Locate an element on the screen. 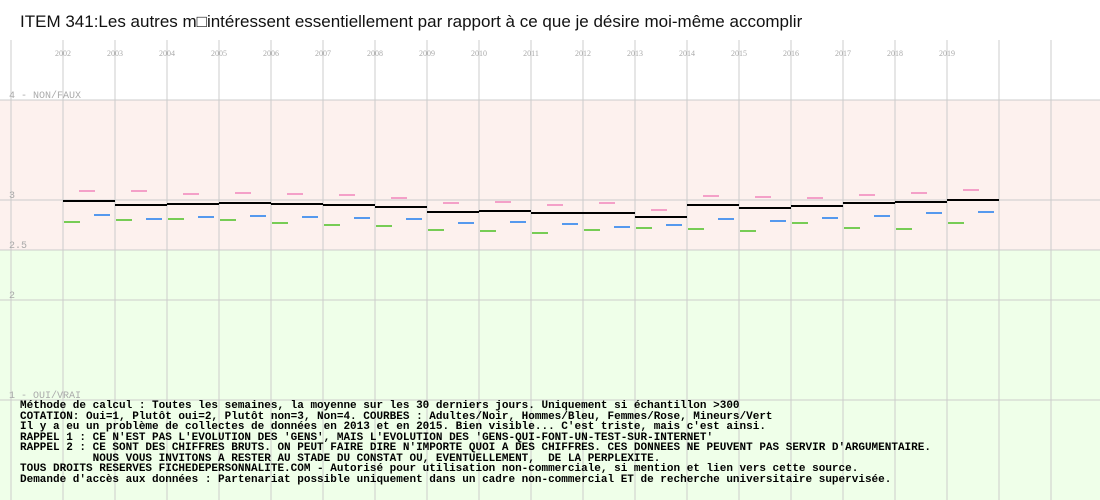 Image resolution: width=1100 pixels, height=500 pixels. x-tick-label: 2012 is located at coordinates (583, 53).